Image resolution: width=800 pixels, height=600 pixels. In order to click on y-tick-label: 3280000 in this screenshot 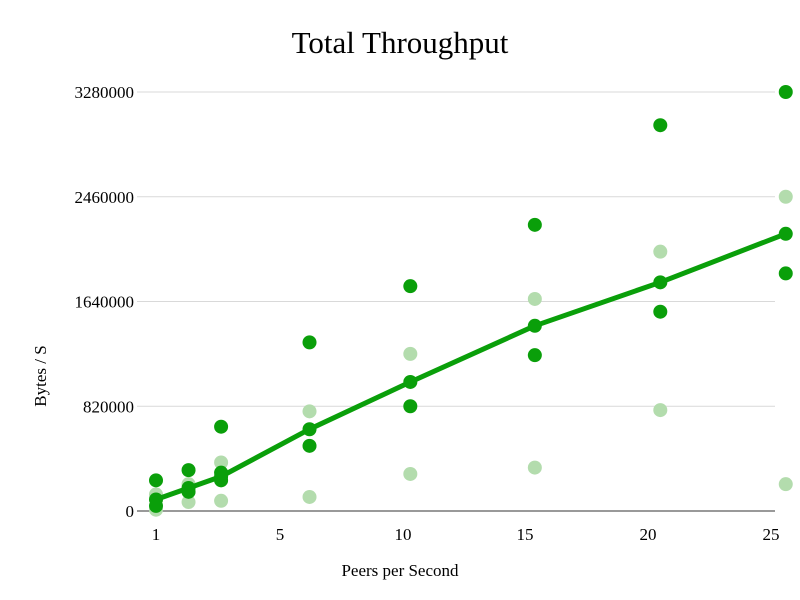, I will do `click(105, 92)`.